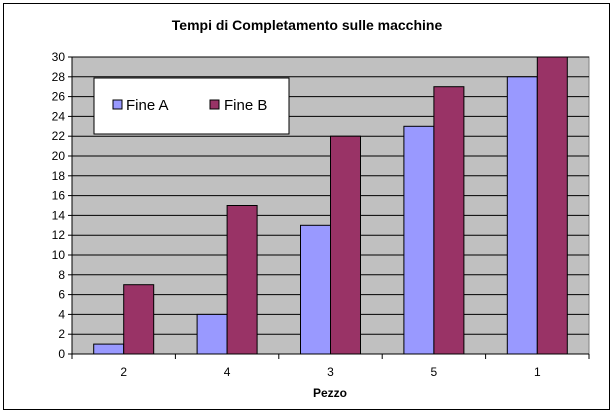 Image resolution: width=615 pixels, height=420 pixels. I want to click on y-tick-label-30: 30, so click(59, 57).